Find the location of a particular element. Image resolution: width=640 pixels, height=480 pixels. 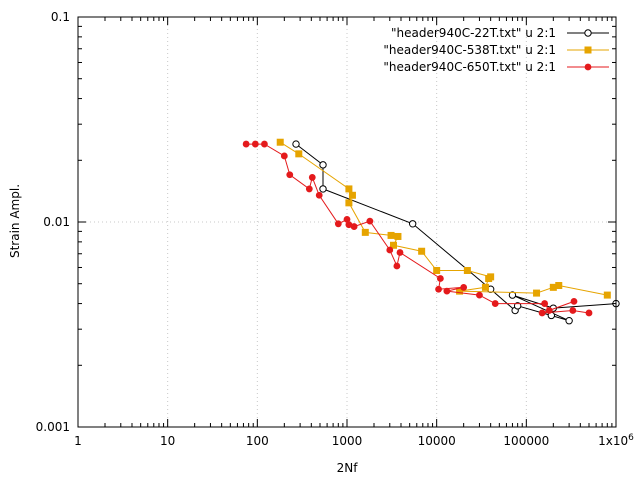

y-axis-label: Strain Ampl. is located at coordinates (15, 221).